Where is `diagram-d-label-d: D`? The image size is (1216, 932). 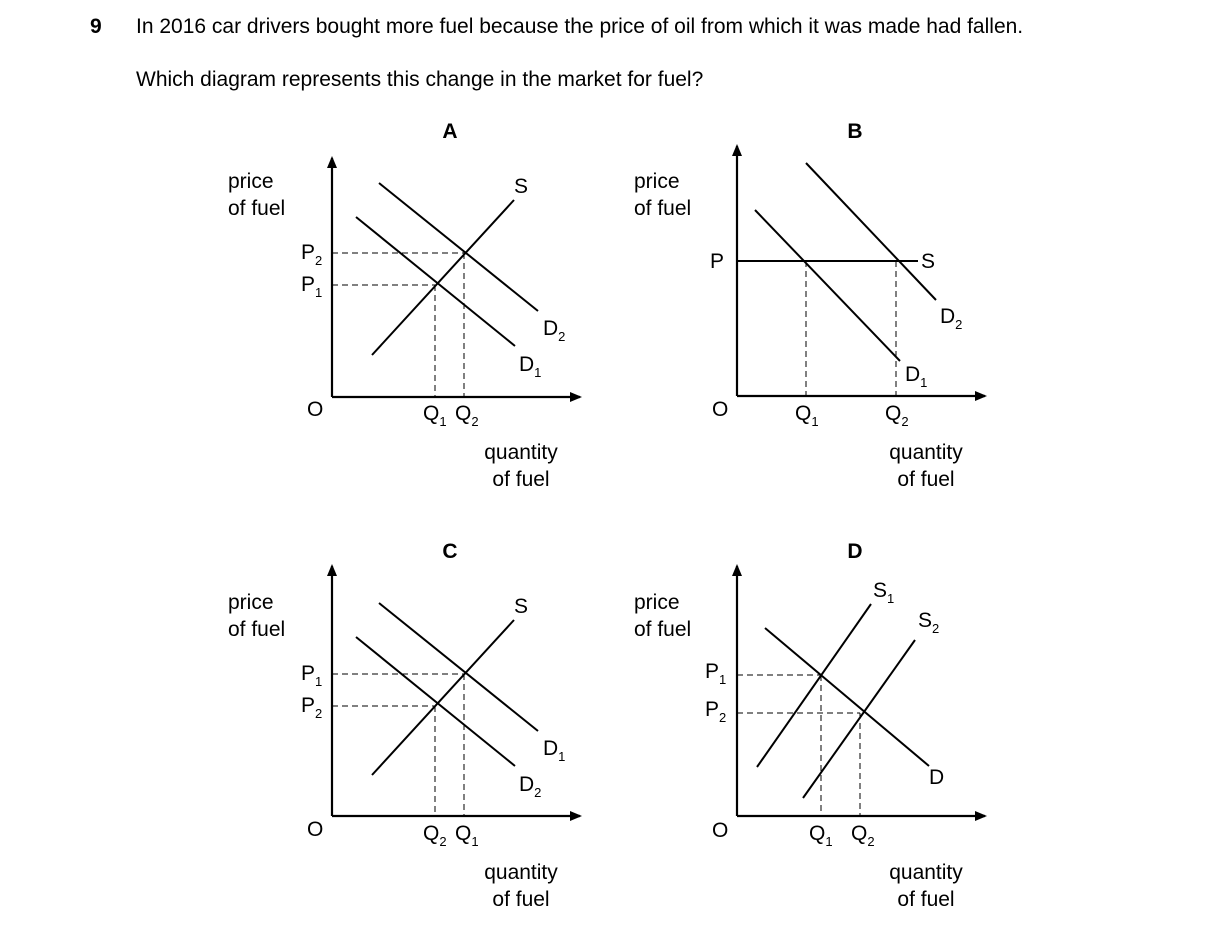
diagram-d-label-d: D is located at coordinates (936, 777).